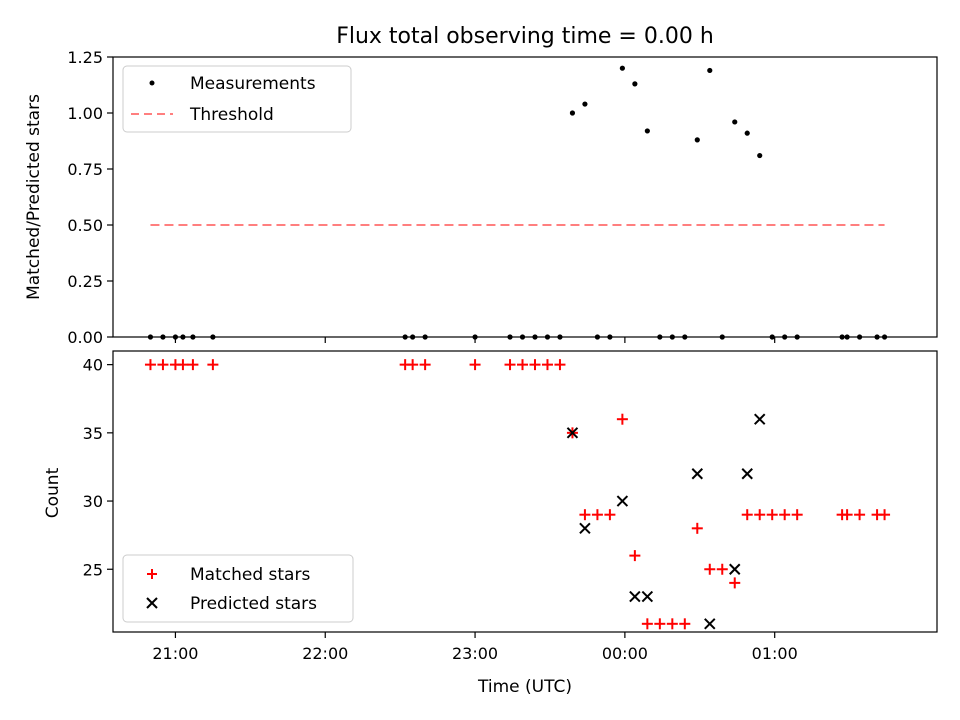  What do you see at coordinates (775, 653) in the screenshot?
I see `bottom-x-tick-label: 01:00` at bounding box center [775, 653].